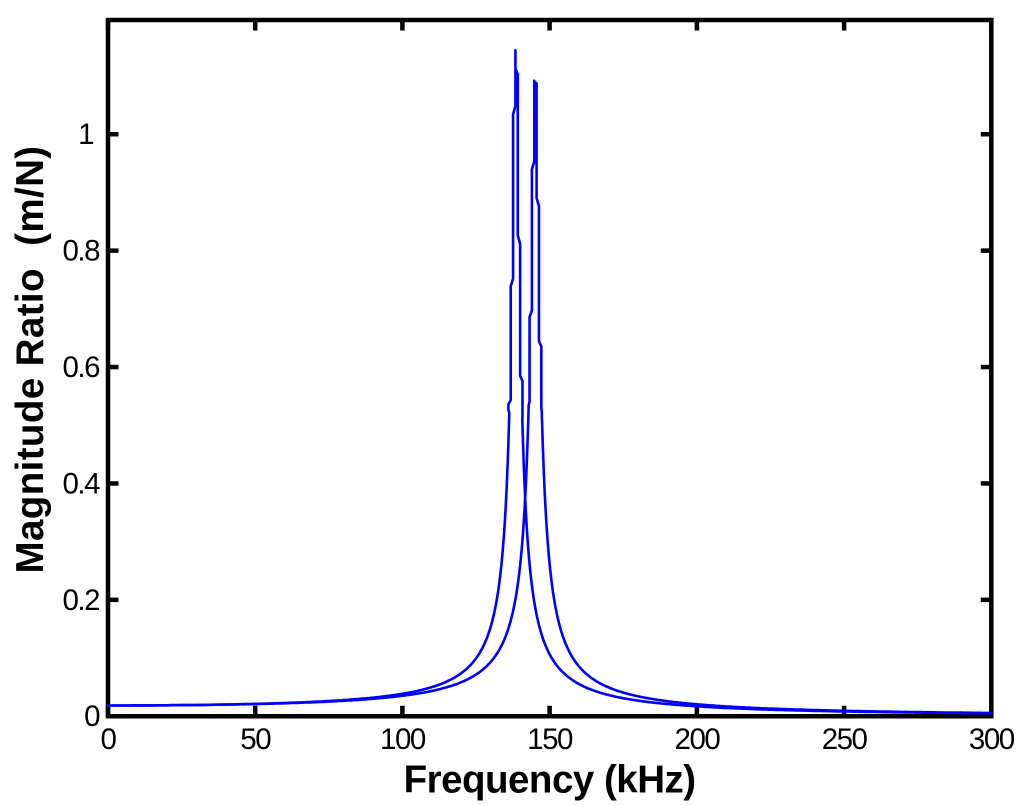 Image resolution: width=1024 pixels, height=805 pixels. What do you see at coordinates (80, 600) in the screenshot?
I see `svg-text: 0.2` at bounding box center [80, 600].